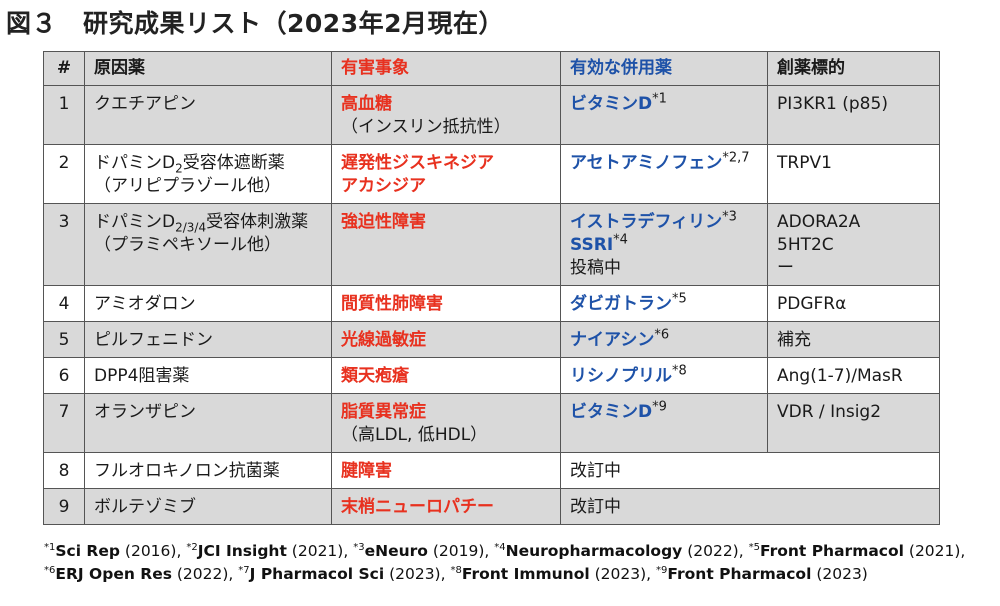 Image resolution: width=1000 pixels, height=606 pixels. What do you see at coordinates (233, 163) in the screenshot?
I see `drug-name-part: 受容体遮断薬` at bounding box center [233, 163].